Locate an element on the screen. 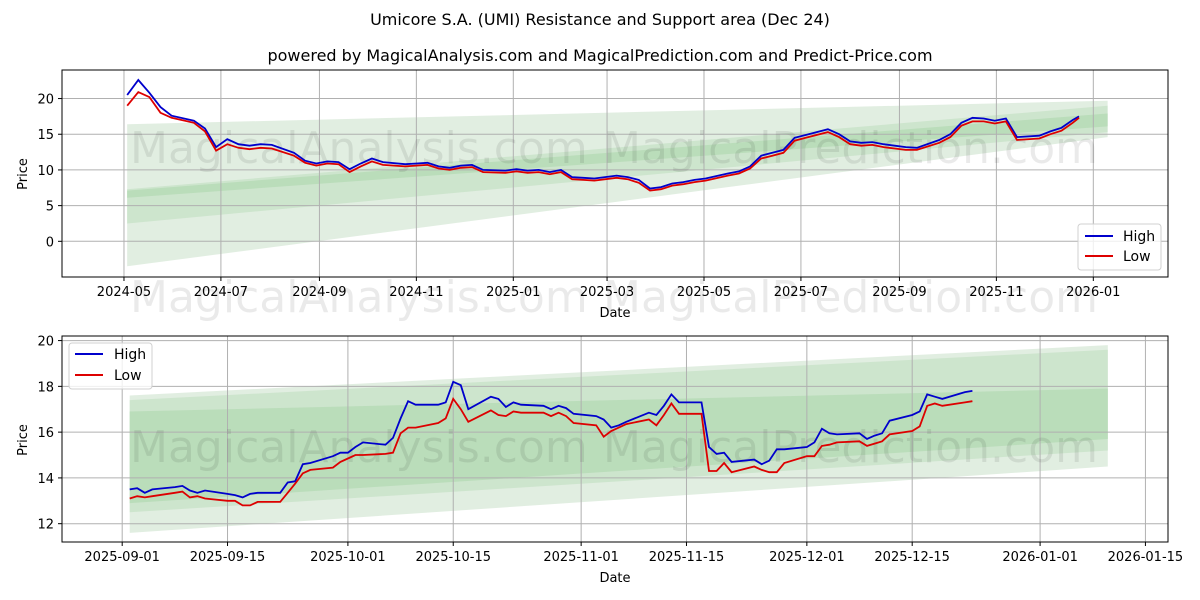 The width and height of the screenshot is (1200, 600). top-x-axis-label: Date is located at coordinates (614, 313).